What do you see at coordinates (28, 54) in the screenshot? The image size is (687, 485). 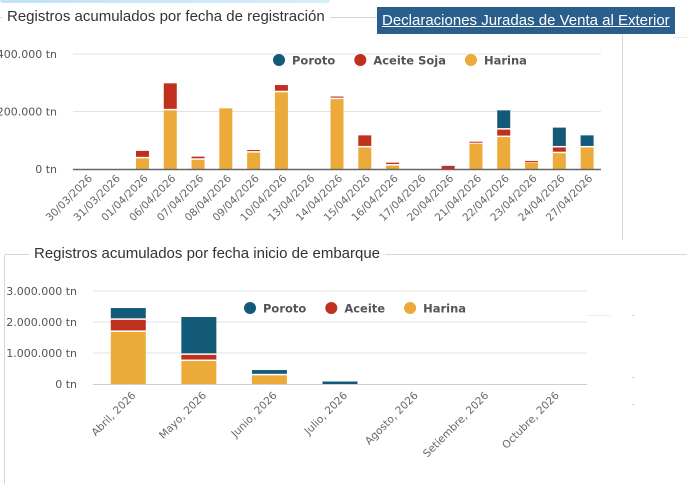 I see `y-tick-label: 400.000 tn` at bounding box center [28, 54].